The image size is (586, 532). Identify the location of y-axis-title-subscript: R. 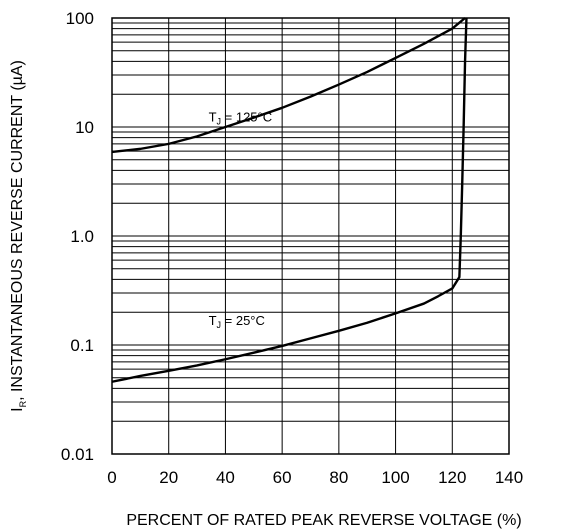
(23, 403).